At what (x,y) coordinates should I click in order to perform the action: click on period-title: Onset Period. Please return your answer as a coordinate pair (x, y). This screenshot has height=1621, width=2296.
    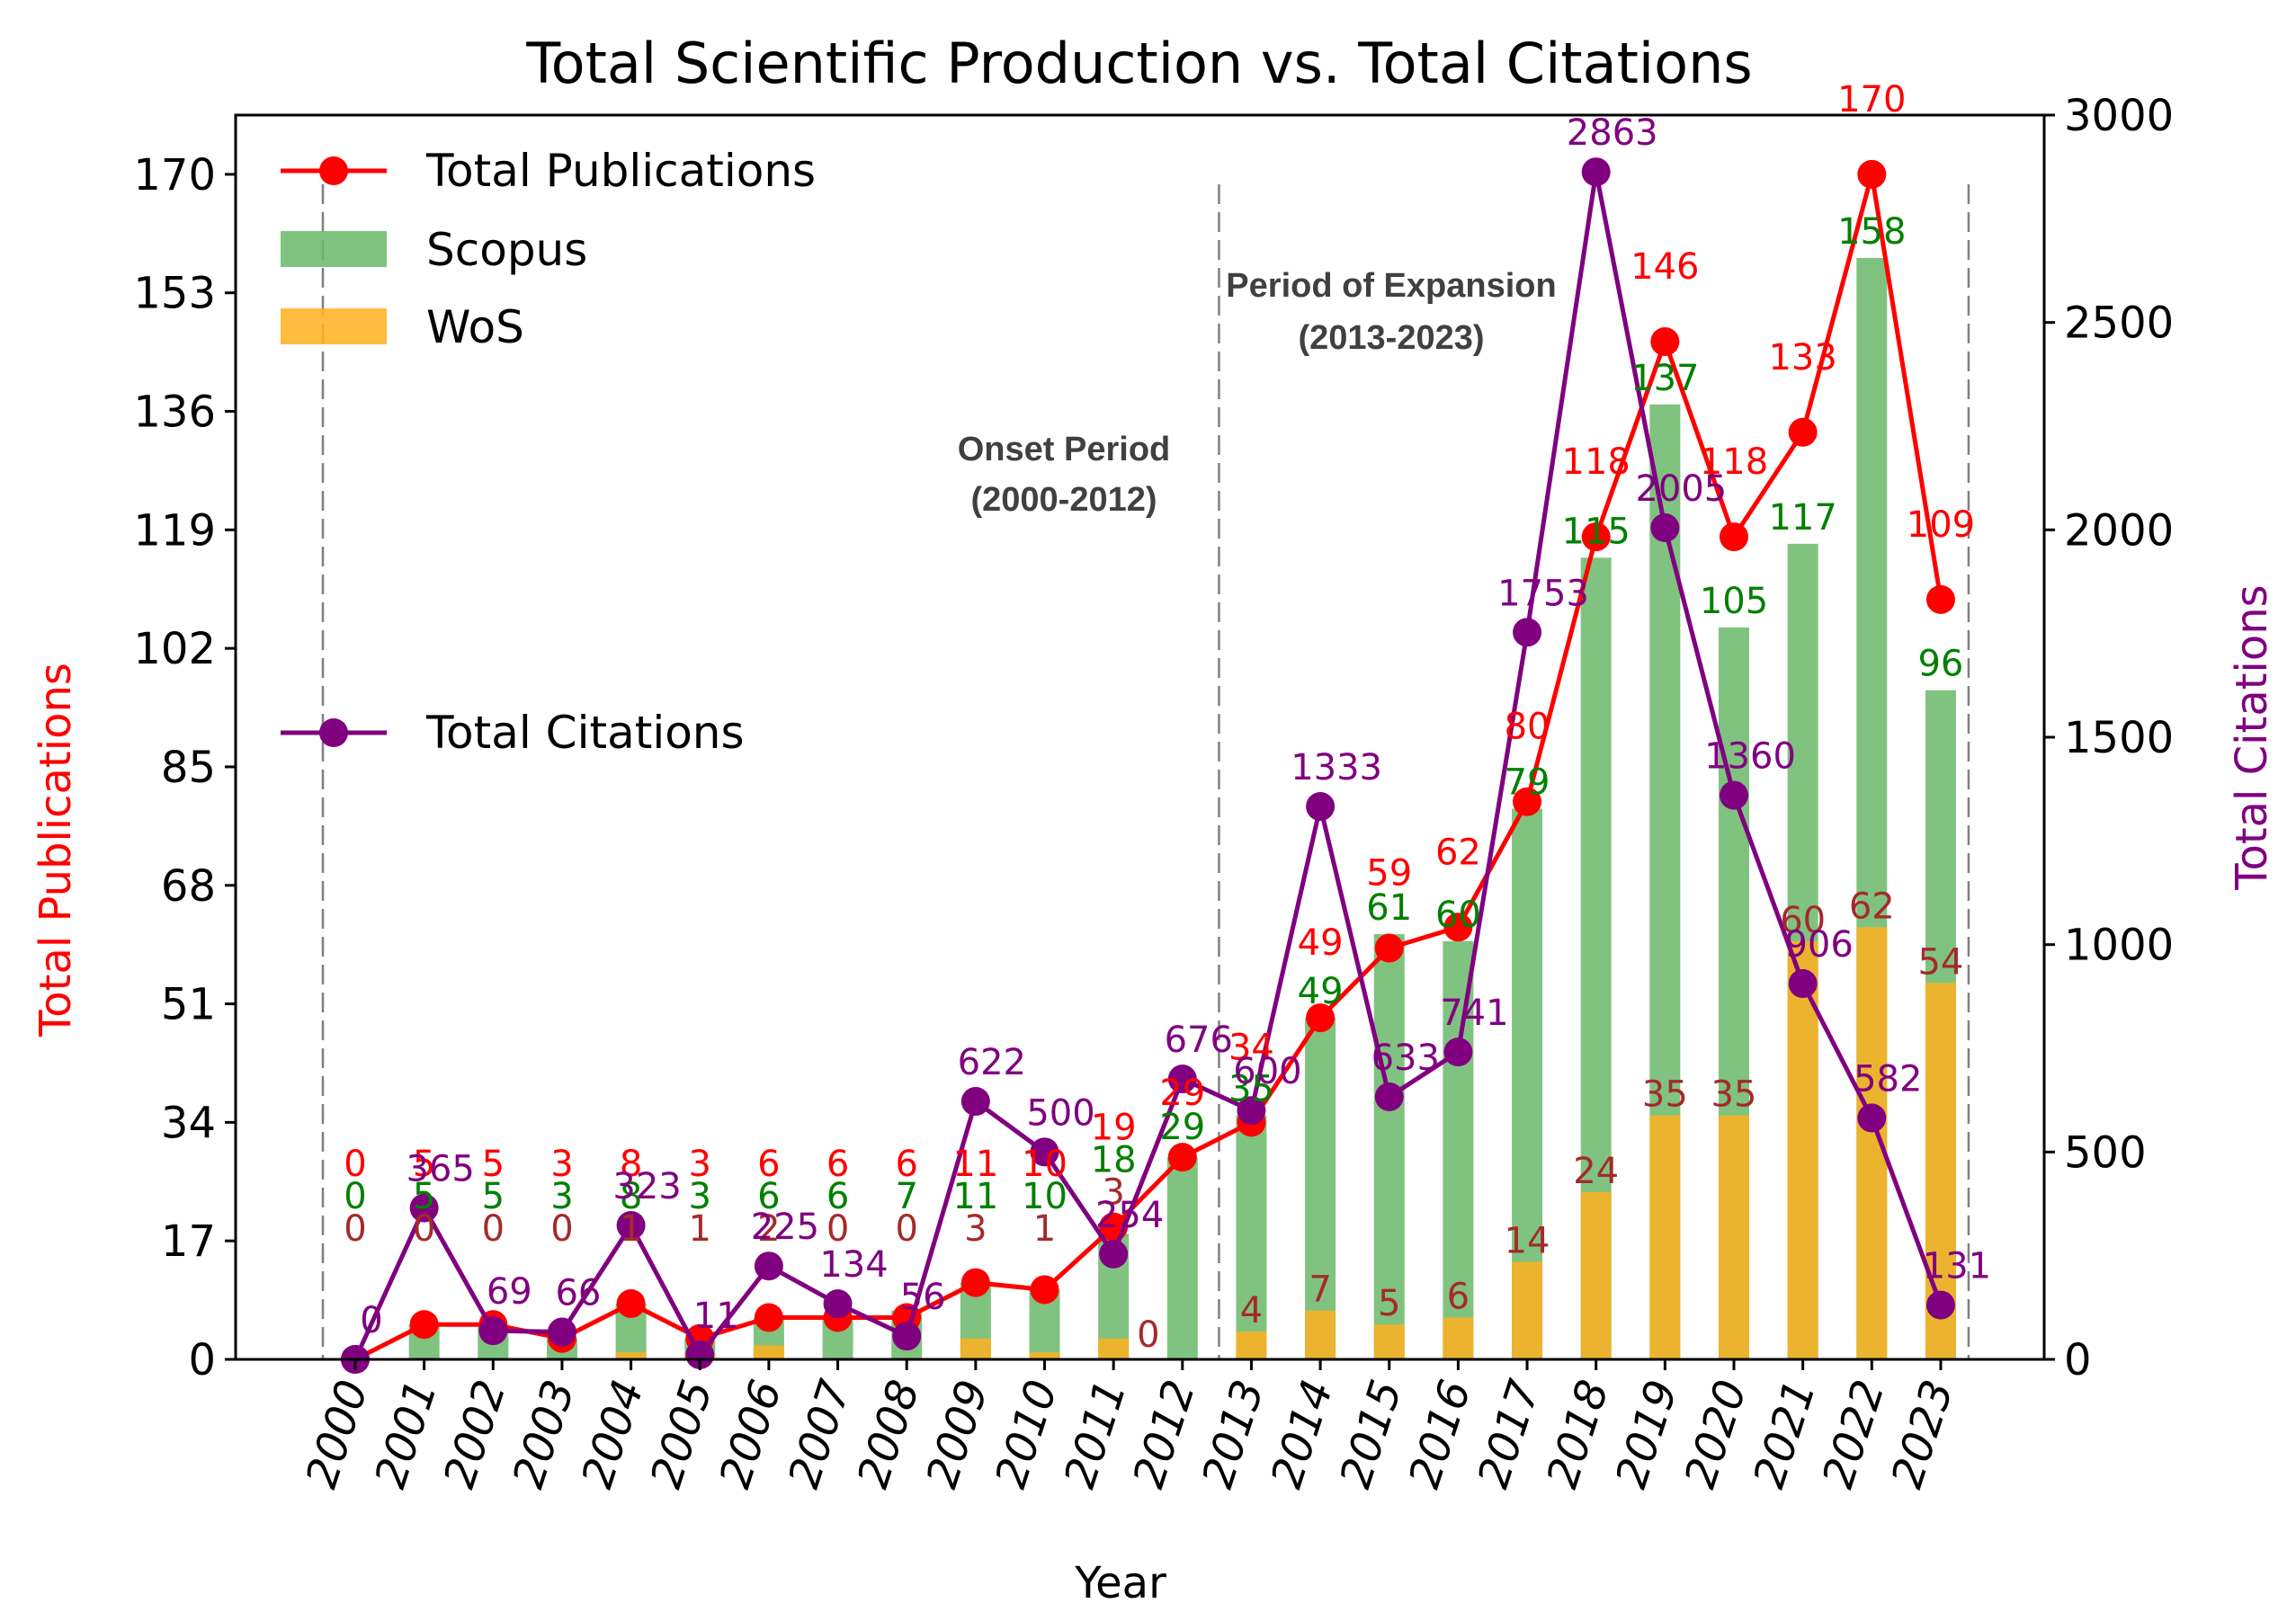
    Looking at the image, I should click on (1065, 450).